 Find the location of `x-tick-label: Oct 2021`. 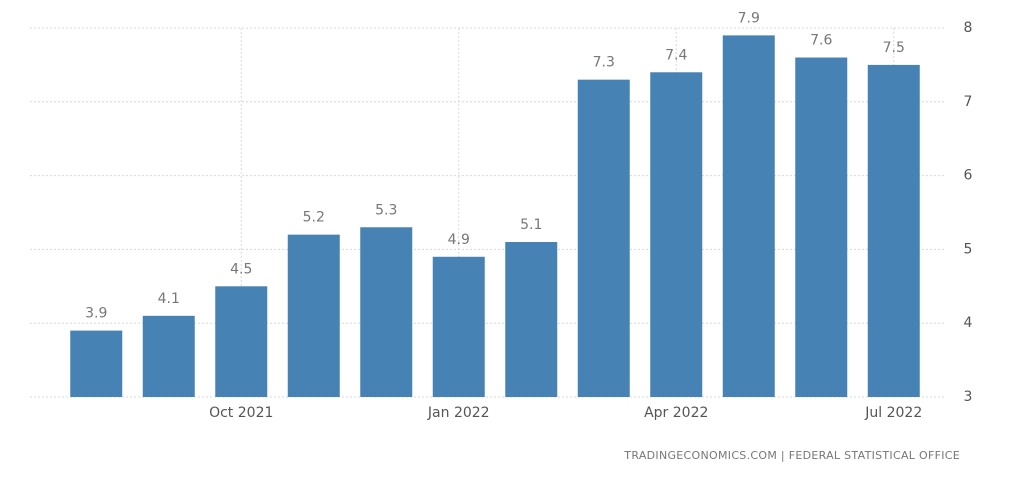

x-tick-label: Oct 2021 is located at coordinates (241, 413).